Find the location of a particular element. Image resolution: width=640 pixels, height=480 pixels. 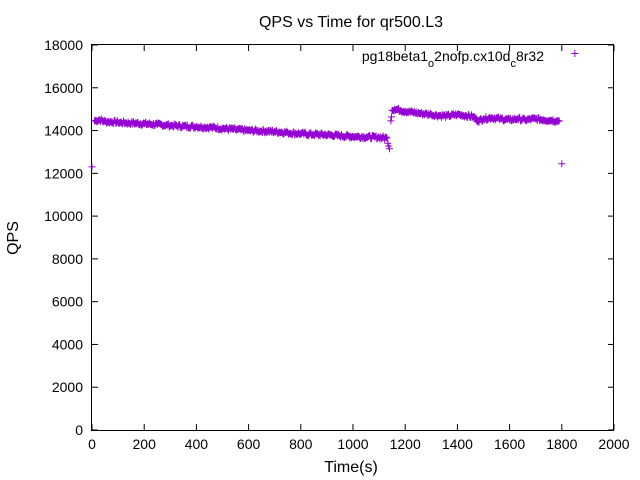

legend: pg18beta1o2nofp.cx10dc8r32 is located at coordinates (470, 59).